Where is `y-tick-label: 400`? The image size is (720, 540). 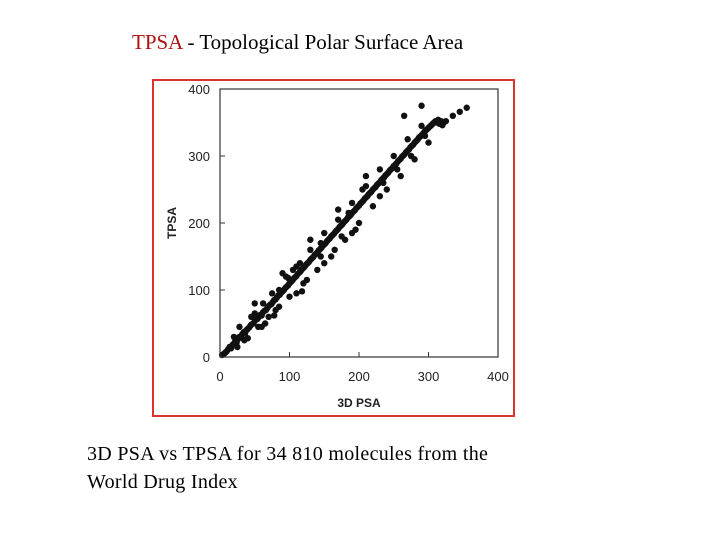 y-tick-label: 400 is located at coordinates (199, 89).